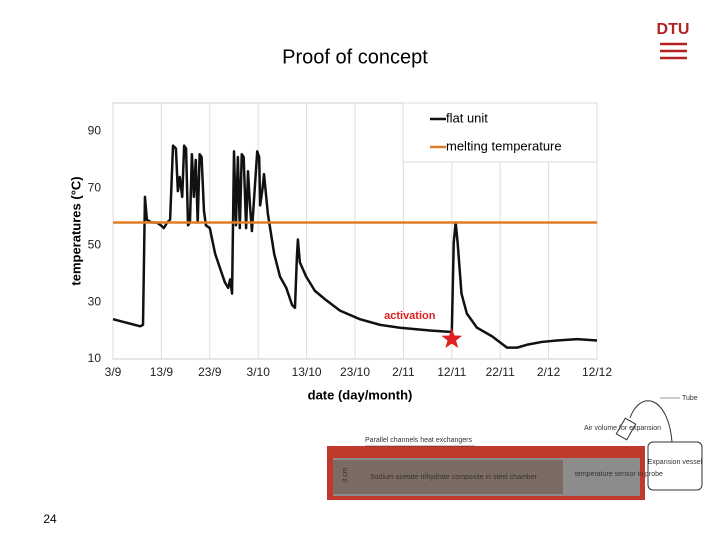  I want to click on annotation: activation, so click(410, 316).